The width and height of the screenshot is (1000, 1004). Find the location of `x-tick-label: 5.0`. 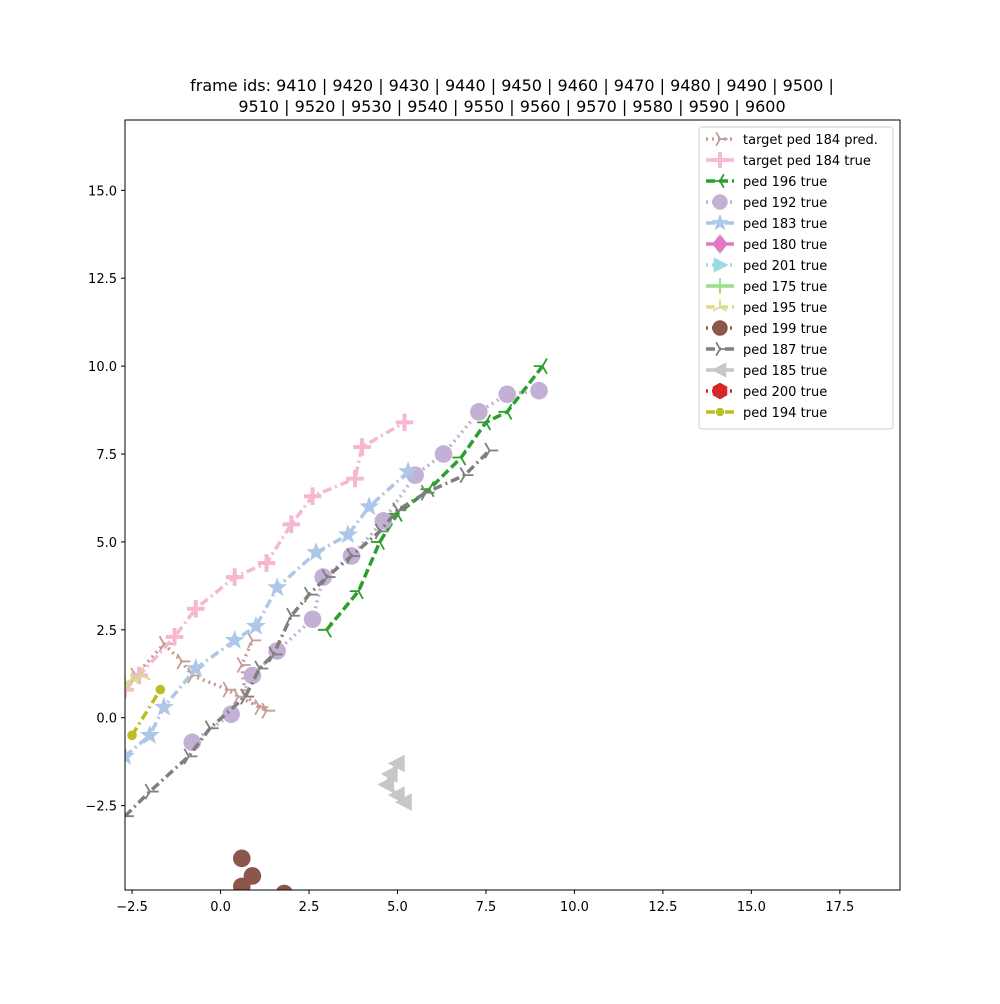

x-tick-label: 5.0 is located at coordinates (397, 907).